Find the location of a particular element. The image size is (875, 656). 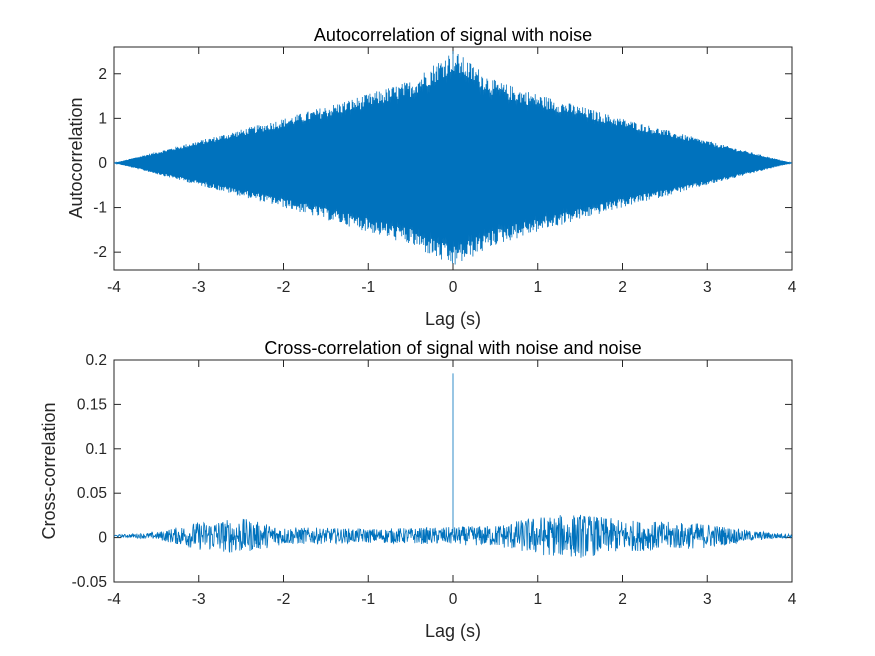

autocorrelation-xtick-label-4: 0 is located at coordinates (453, 287).